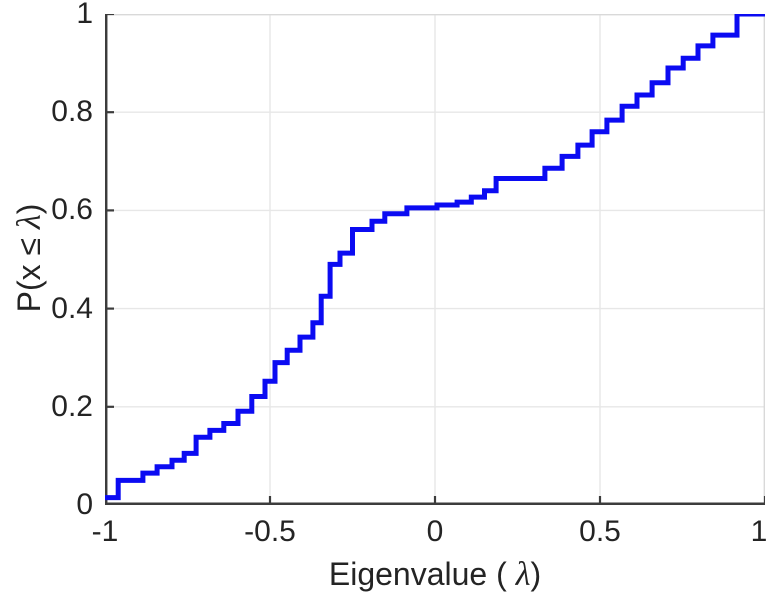 The width and height of the screenshot is (768, 600). I want to click on y-tick-label: 0.6, so click(72, 210).